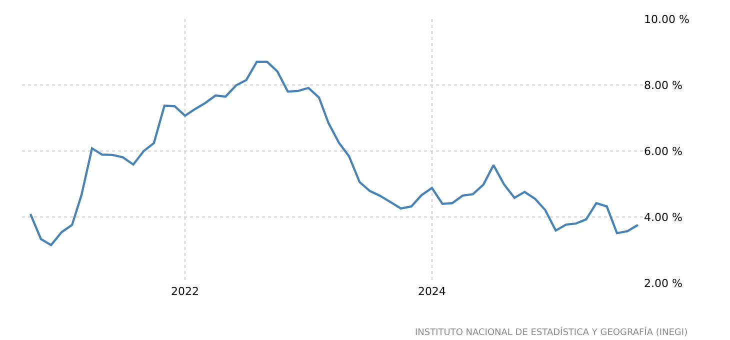 Image resolution: width=730 pixels, height=340 pixels. I want to click on y-tick-label: 2.00 %, so click(663, 283).